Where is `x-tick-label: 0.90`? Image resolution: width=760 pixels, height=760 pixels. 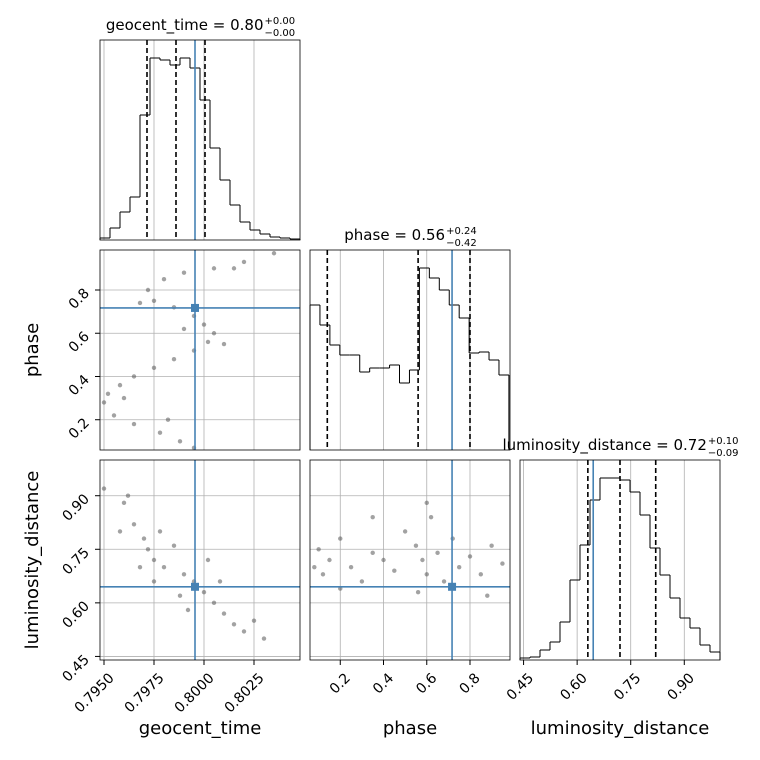 x-tick-label: 0.90 is located at coordinates (681, 686).